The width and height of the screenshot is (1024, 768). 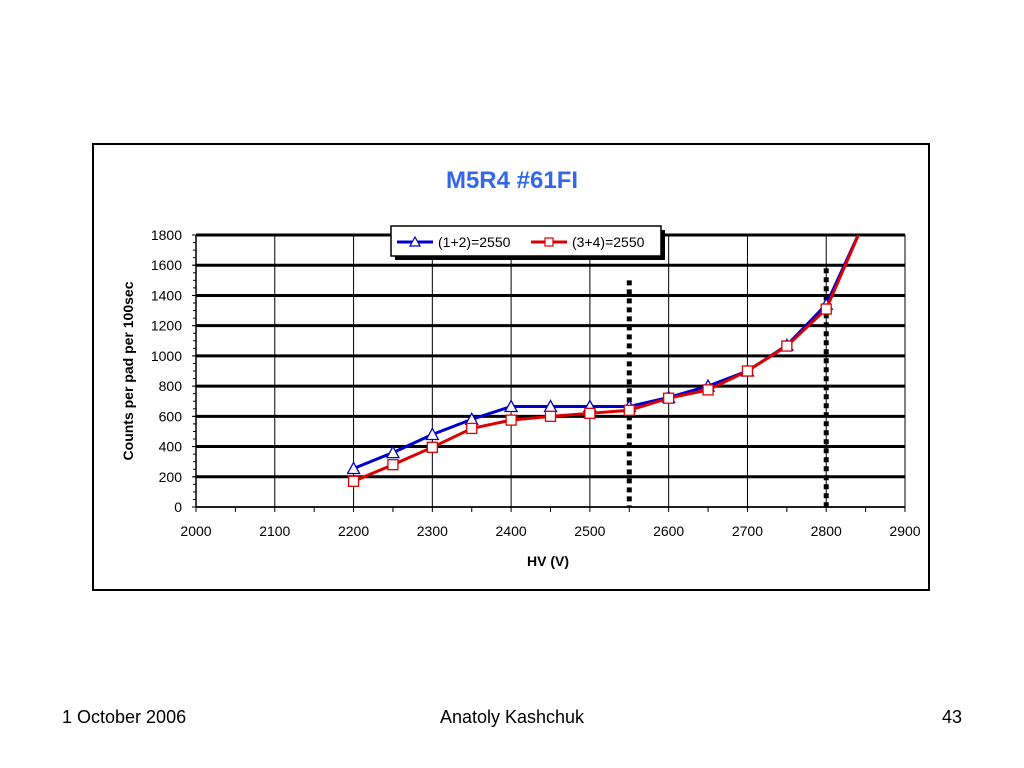 I want to click on legend: (1+2)=2550 (3+4)=2550, so click(x=527, y=242).